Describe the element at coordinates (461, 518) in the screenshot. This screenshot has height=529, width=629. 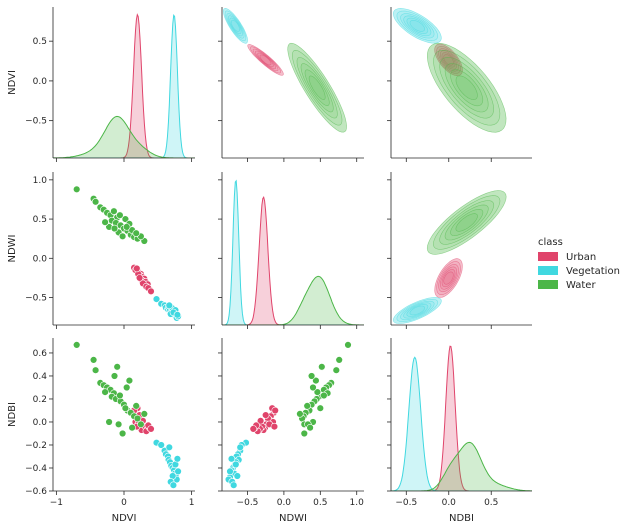
I see `x-axis-label-ndbi: NDBI` at that location.